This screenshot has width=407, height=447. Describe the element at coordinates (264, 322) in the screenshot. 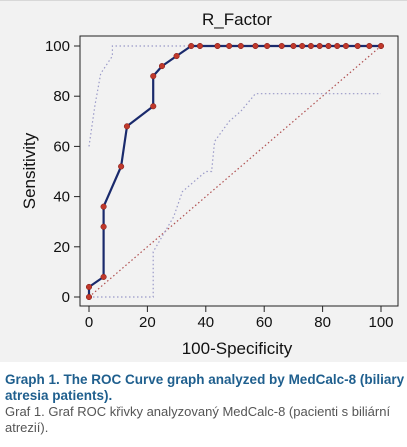

I see `x-tick-label: 60` at that location.